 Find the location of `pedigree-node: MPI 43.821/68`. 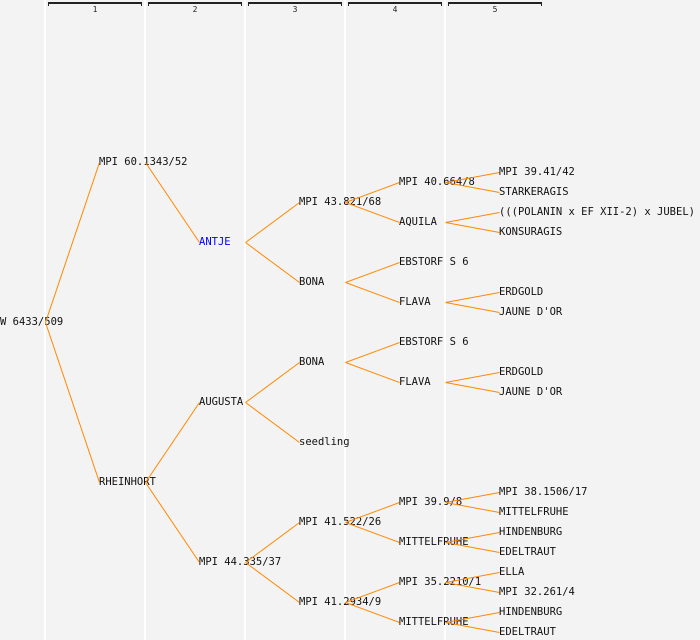

pedigree-node: MPI 43.821/68 is located at coordinates (340, 202).